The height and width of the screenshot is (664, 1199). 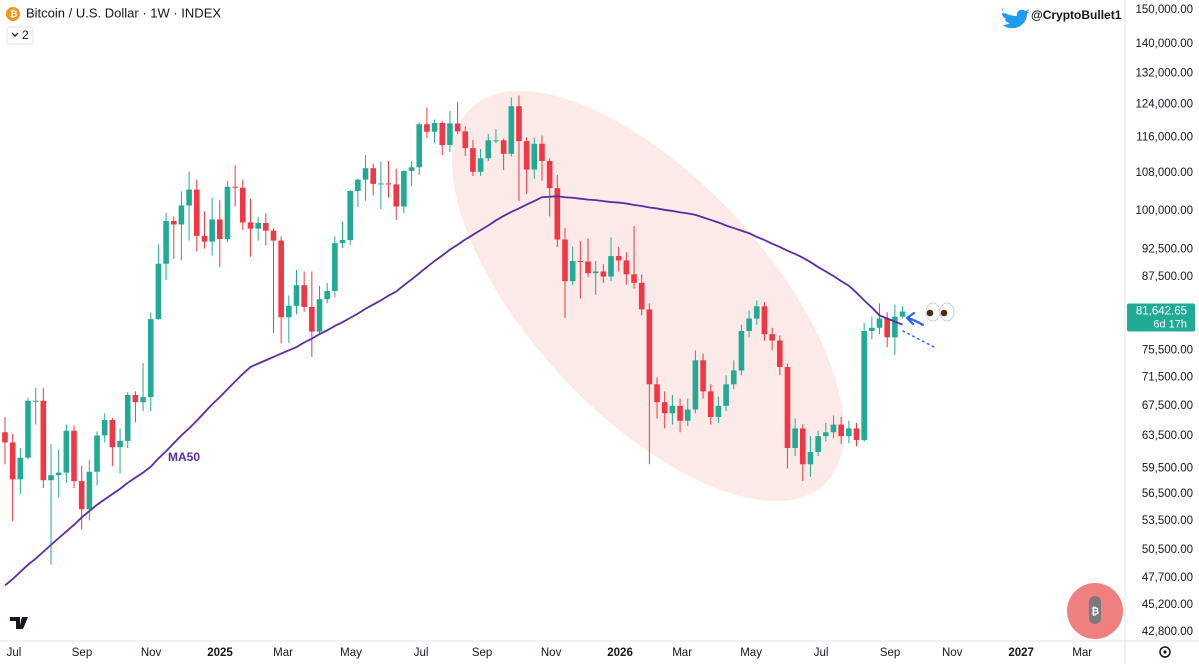 What do you see at coordinates (919, 339) in the screenshot?
I see `projection-line` at bounding box center [919, 339].